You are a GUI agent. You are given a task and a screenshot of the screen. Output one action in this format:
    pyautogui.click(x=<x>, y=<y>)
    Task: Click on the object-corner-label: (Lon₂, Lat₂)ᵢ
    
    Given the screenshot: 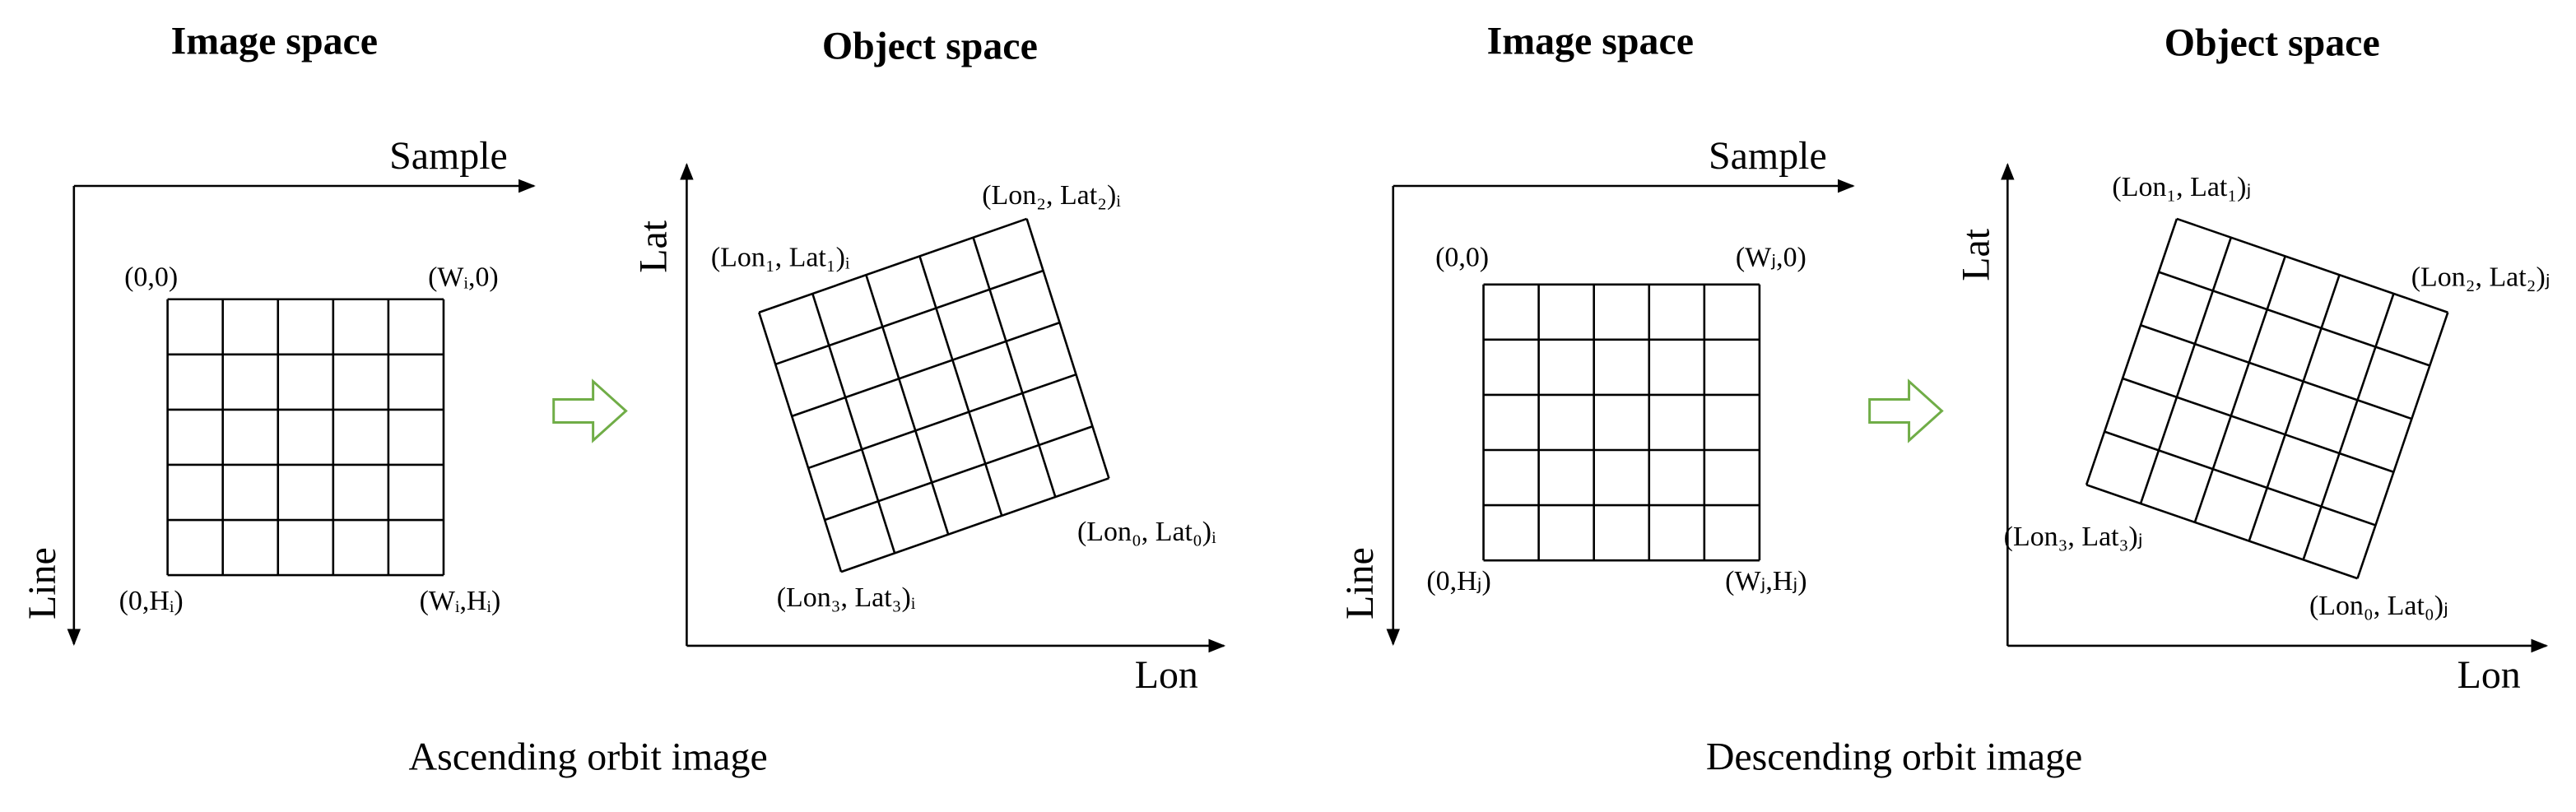 What is the action you would take?
    pyautogui.click(x=1051, y=195)
    